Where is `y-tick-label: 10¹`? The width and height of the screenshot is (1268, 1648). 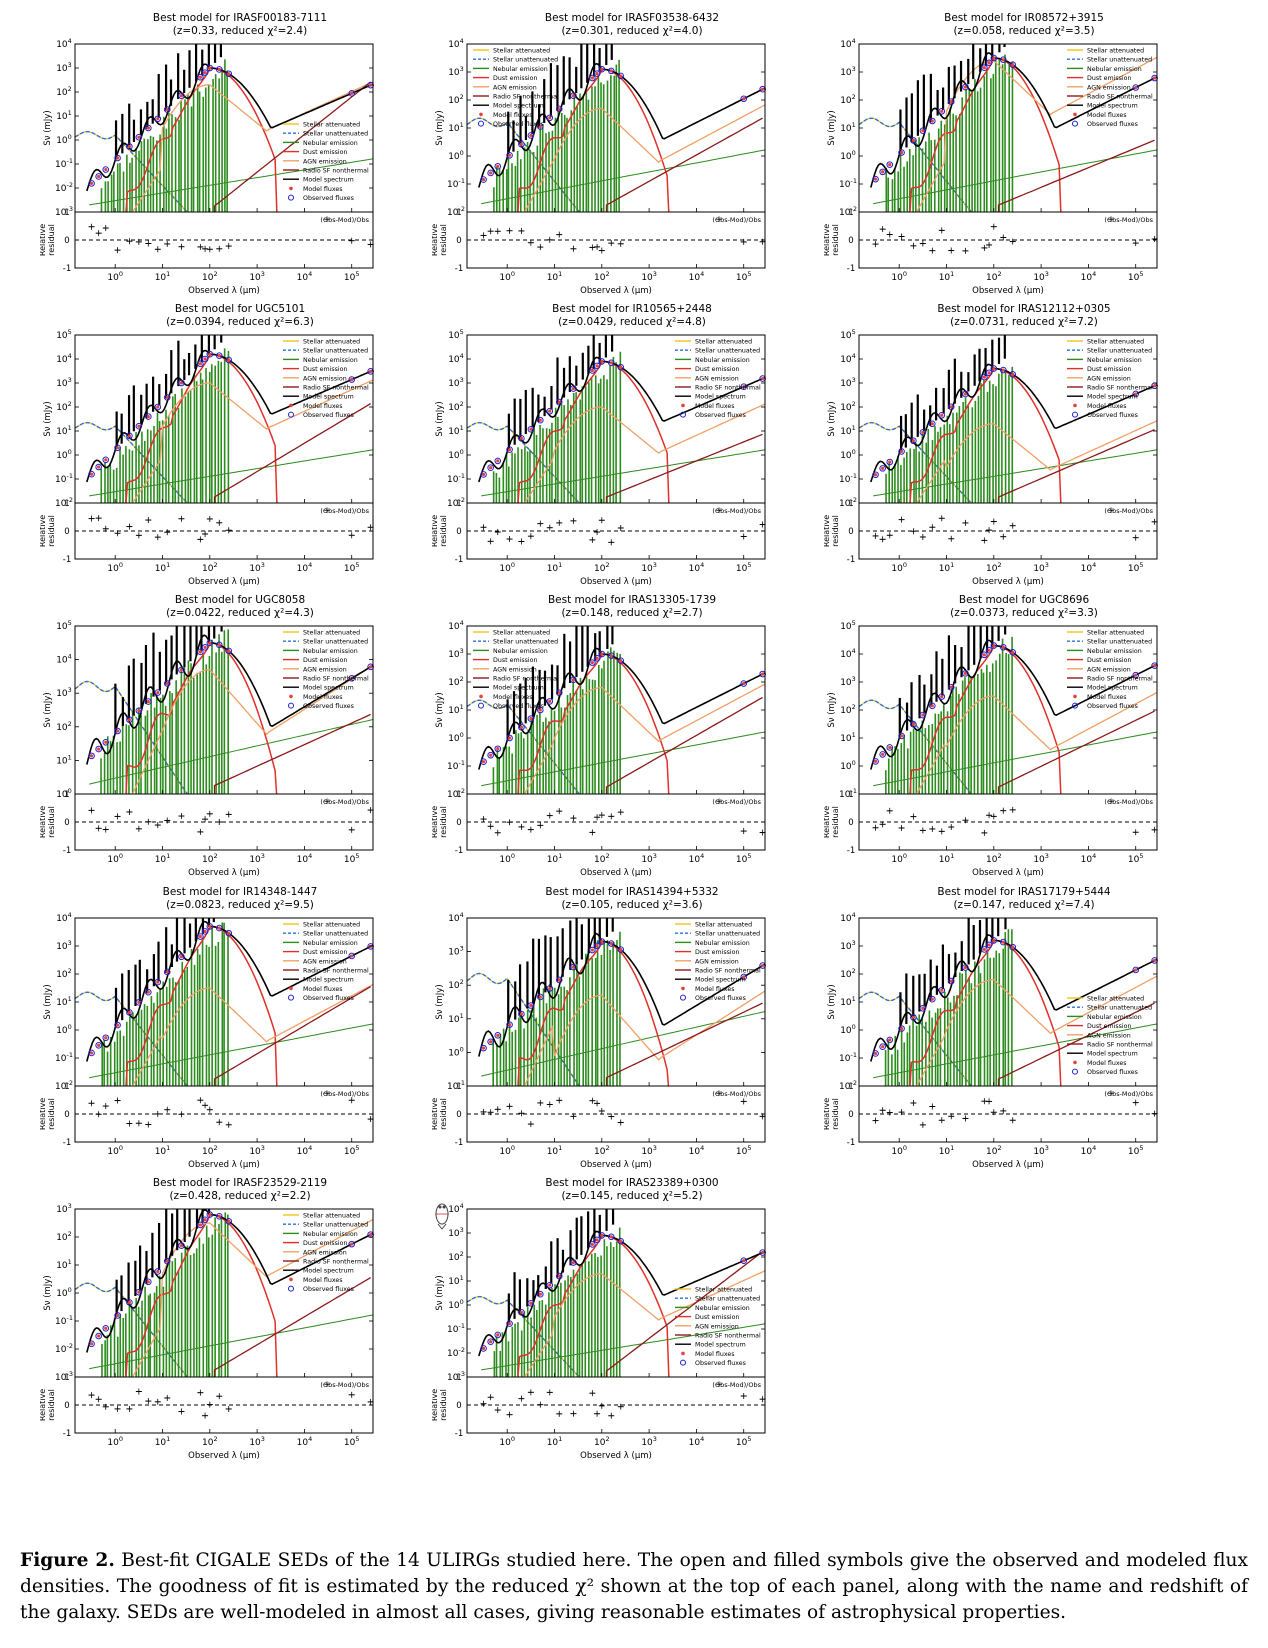
y-tick-label: 10¹ is located at coordinates (64, 430).